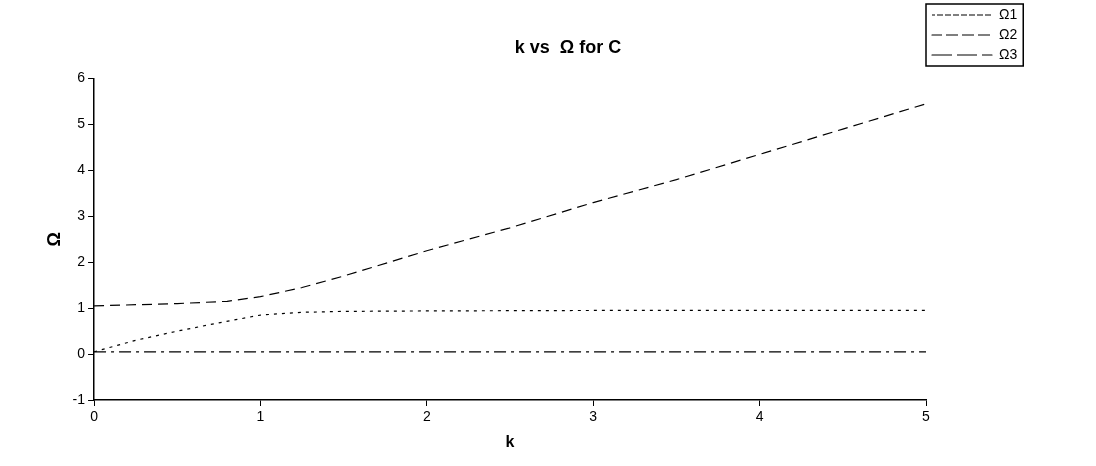  I want to click on y-axis-title: Ω, so click(53, 239).